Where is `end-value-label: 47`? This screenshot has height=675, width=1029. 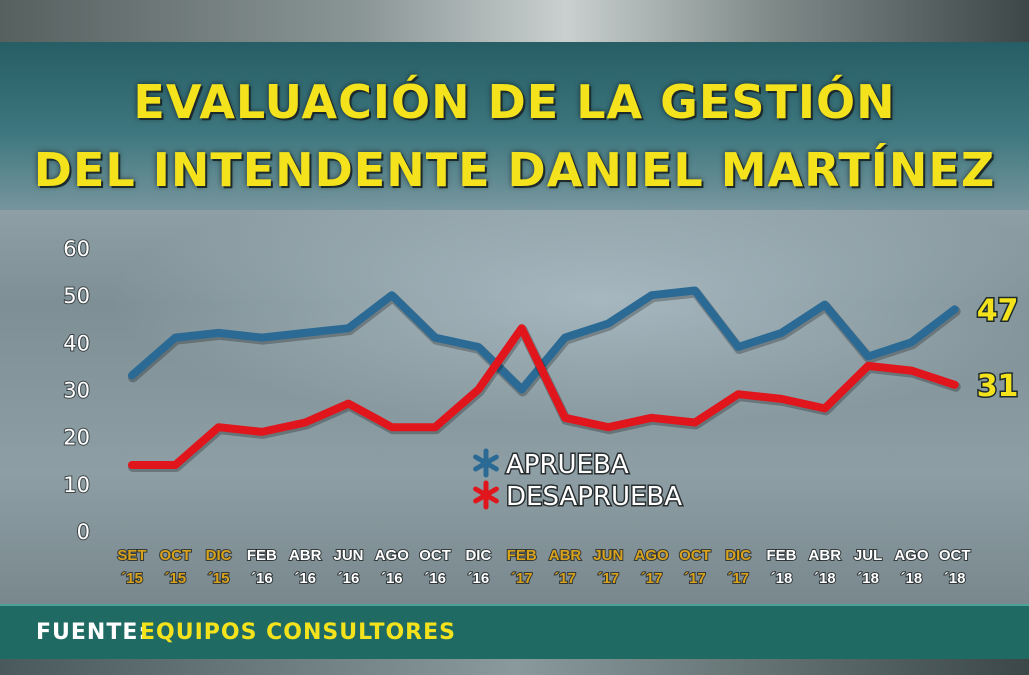 end-value-label: 47 is located at coordinates (998, 310).